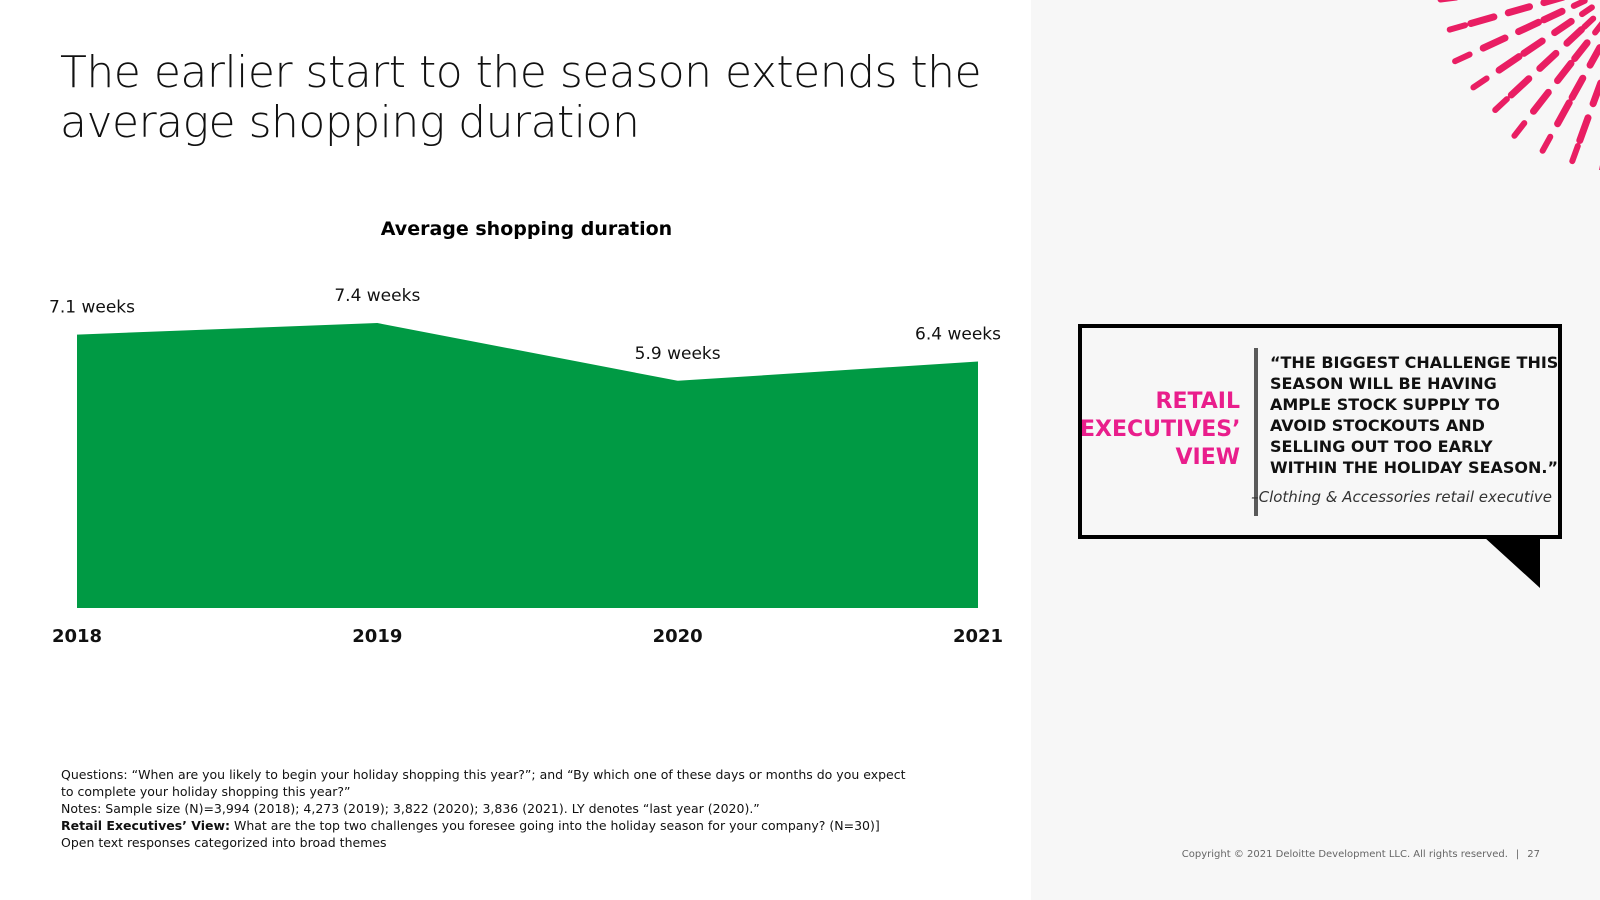 This screenshot has width=1600, height=900. I want to click on chart-title: Average shopping duration, so click(526, 229).